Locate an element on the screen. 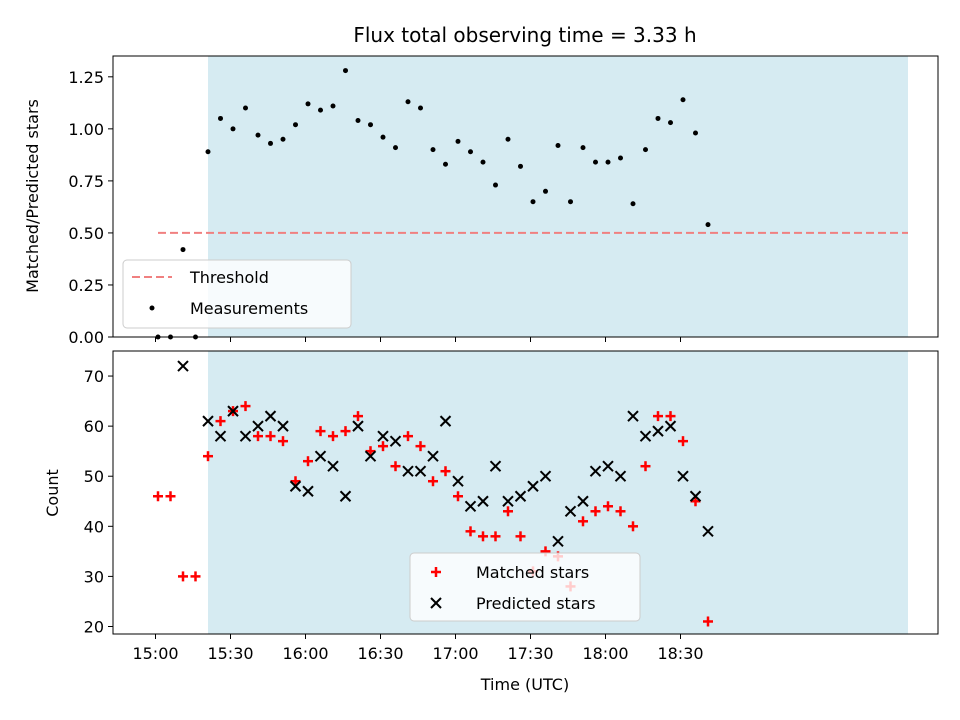 Image resolution: width=960 pixels, height=720 pixels. legend-measurements-label: Measurements is located at coordinates (249, 308).